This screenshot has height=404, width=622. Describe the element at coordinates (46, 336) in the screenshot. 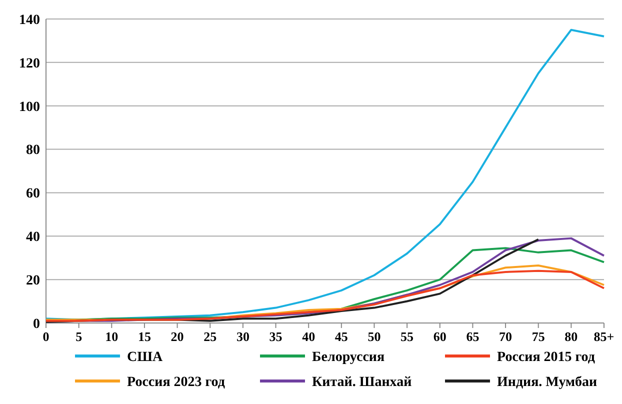

I see `x-tick-label: 0` at that location.